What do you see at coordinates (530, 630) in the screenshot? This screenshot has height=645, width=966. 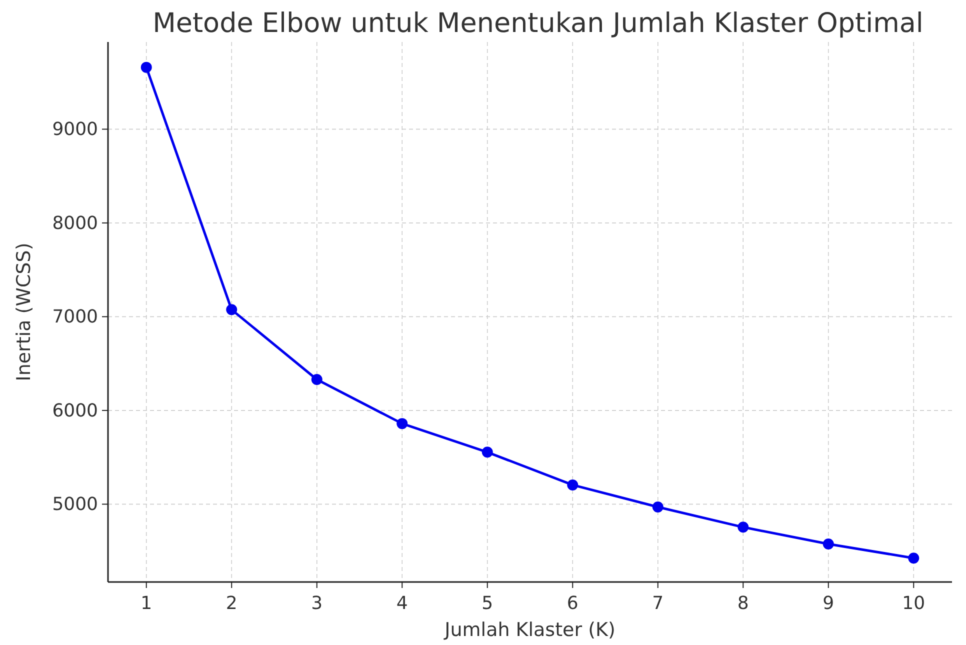 I see `x-axis-title: Jumlah Klaster (K)` at bounding box center [530, 630].